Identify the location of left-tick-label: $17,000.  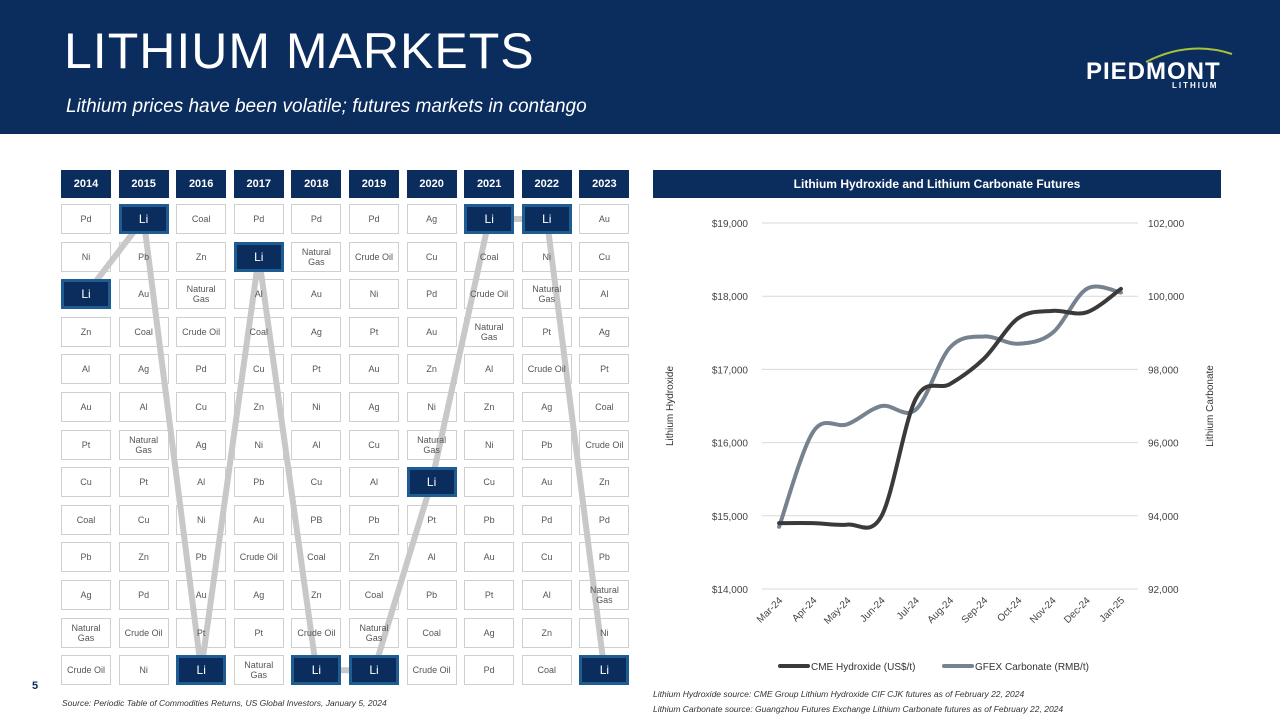
(730, 370).